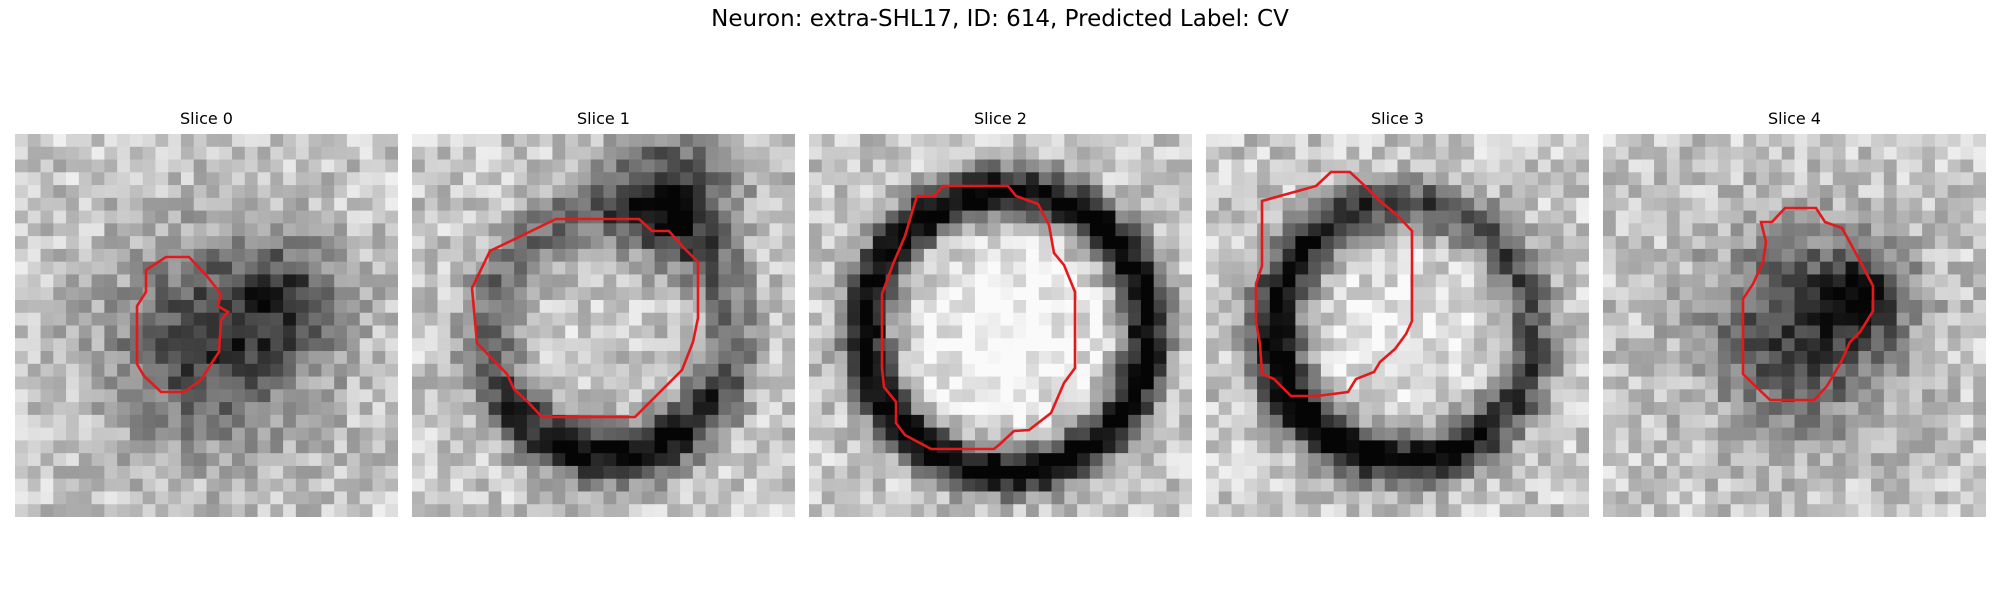  I want to click on slice-1-panel: Slice 1, so click(603, 311).